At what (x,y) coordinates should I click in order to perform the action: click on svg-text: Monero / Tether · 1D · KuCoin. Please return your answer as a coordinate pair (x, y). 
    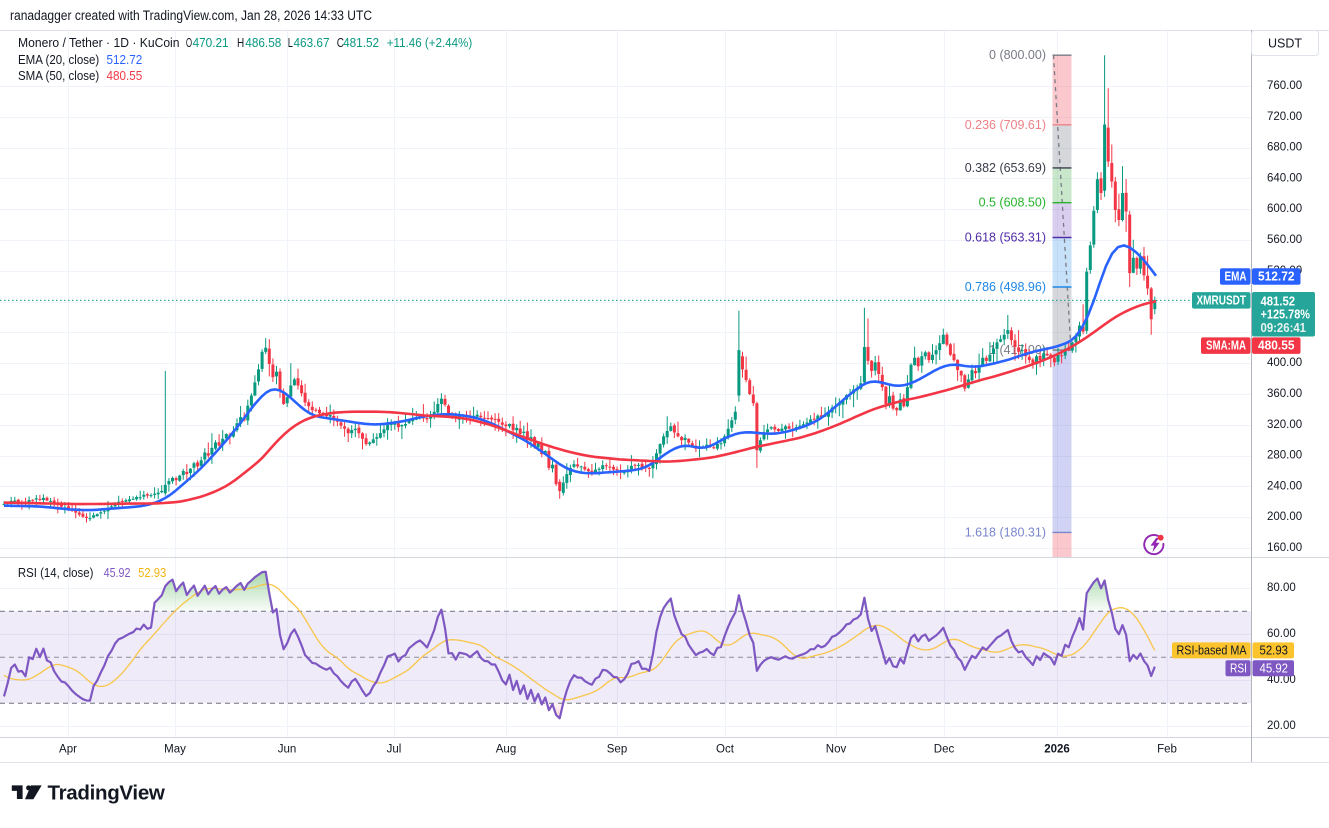
    Looking at the image, I should click on (99, 42).